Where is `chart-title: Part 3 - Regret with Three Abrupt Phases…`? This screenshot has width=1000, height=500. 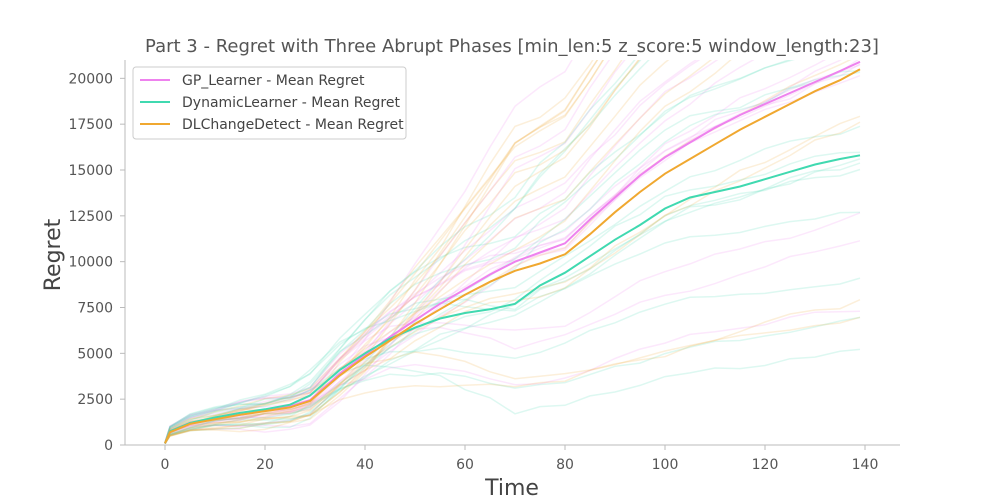 chart-title: Part 3 - Regret with Three Abrupt Phases… is located at coordinates (512, 46).